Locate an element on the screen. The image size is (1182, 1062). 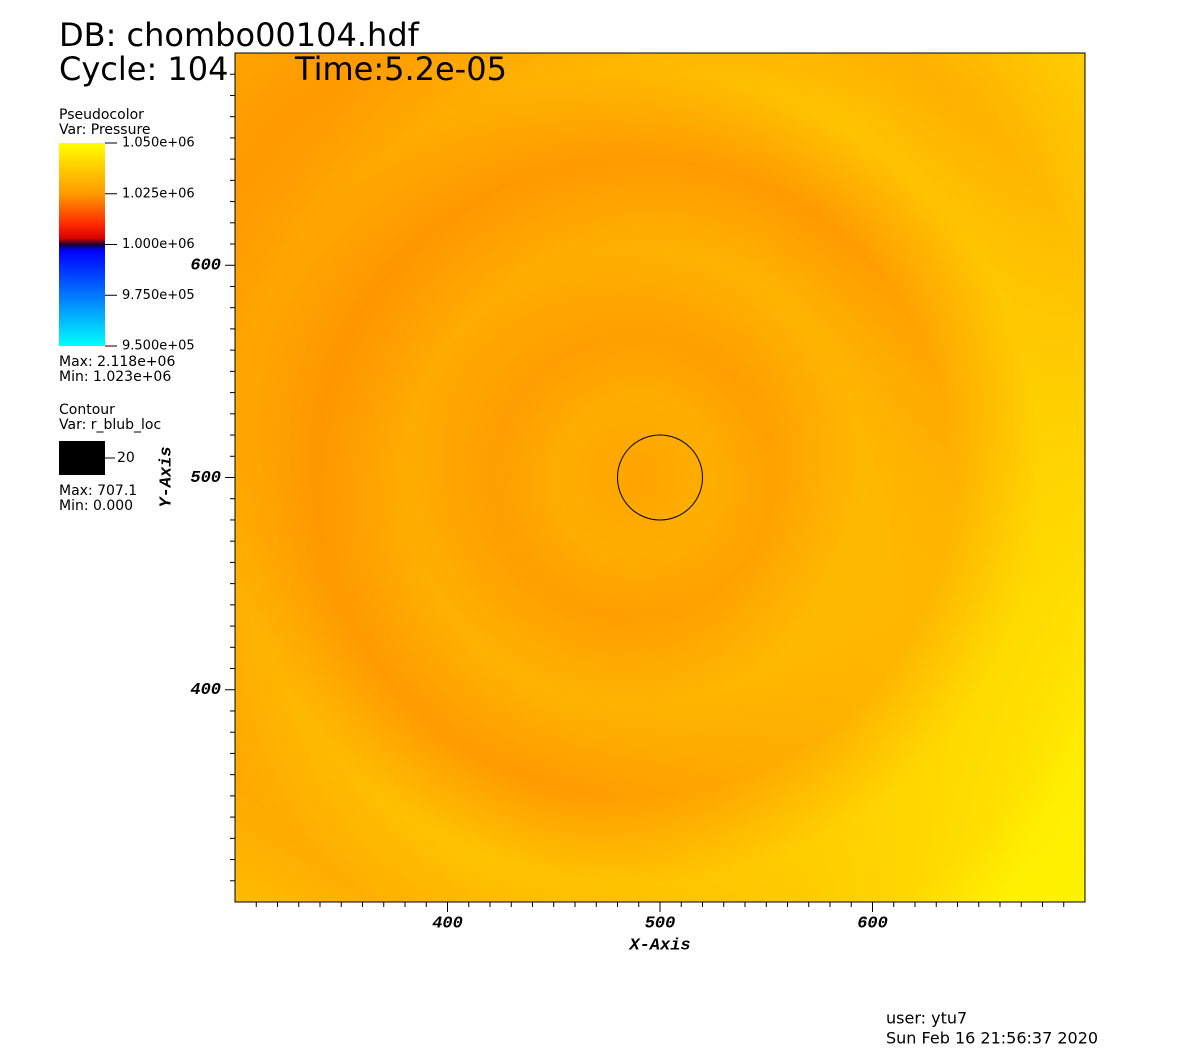
x-tick-label: 500 is located at coordinates (660, 923).